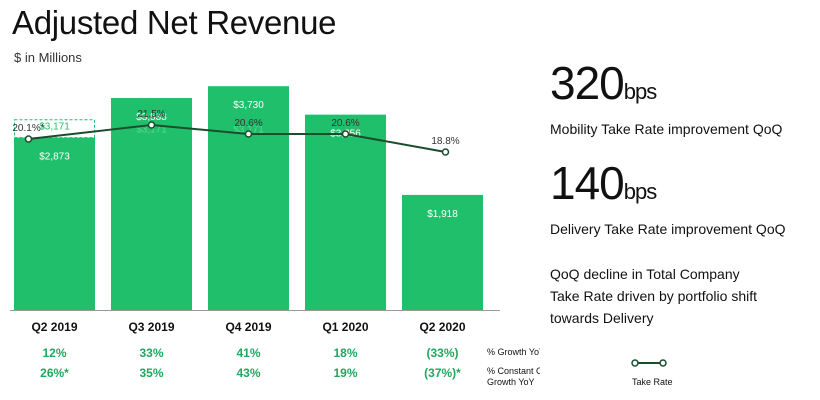  I want to click on x-tick-label: Q2 2019, so click(54, 327).